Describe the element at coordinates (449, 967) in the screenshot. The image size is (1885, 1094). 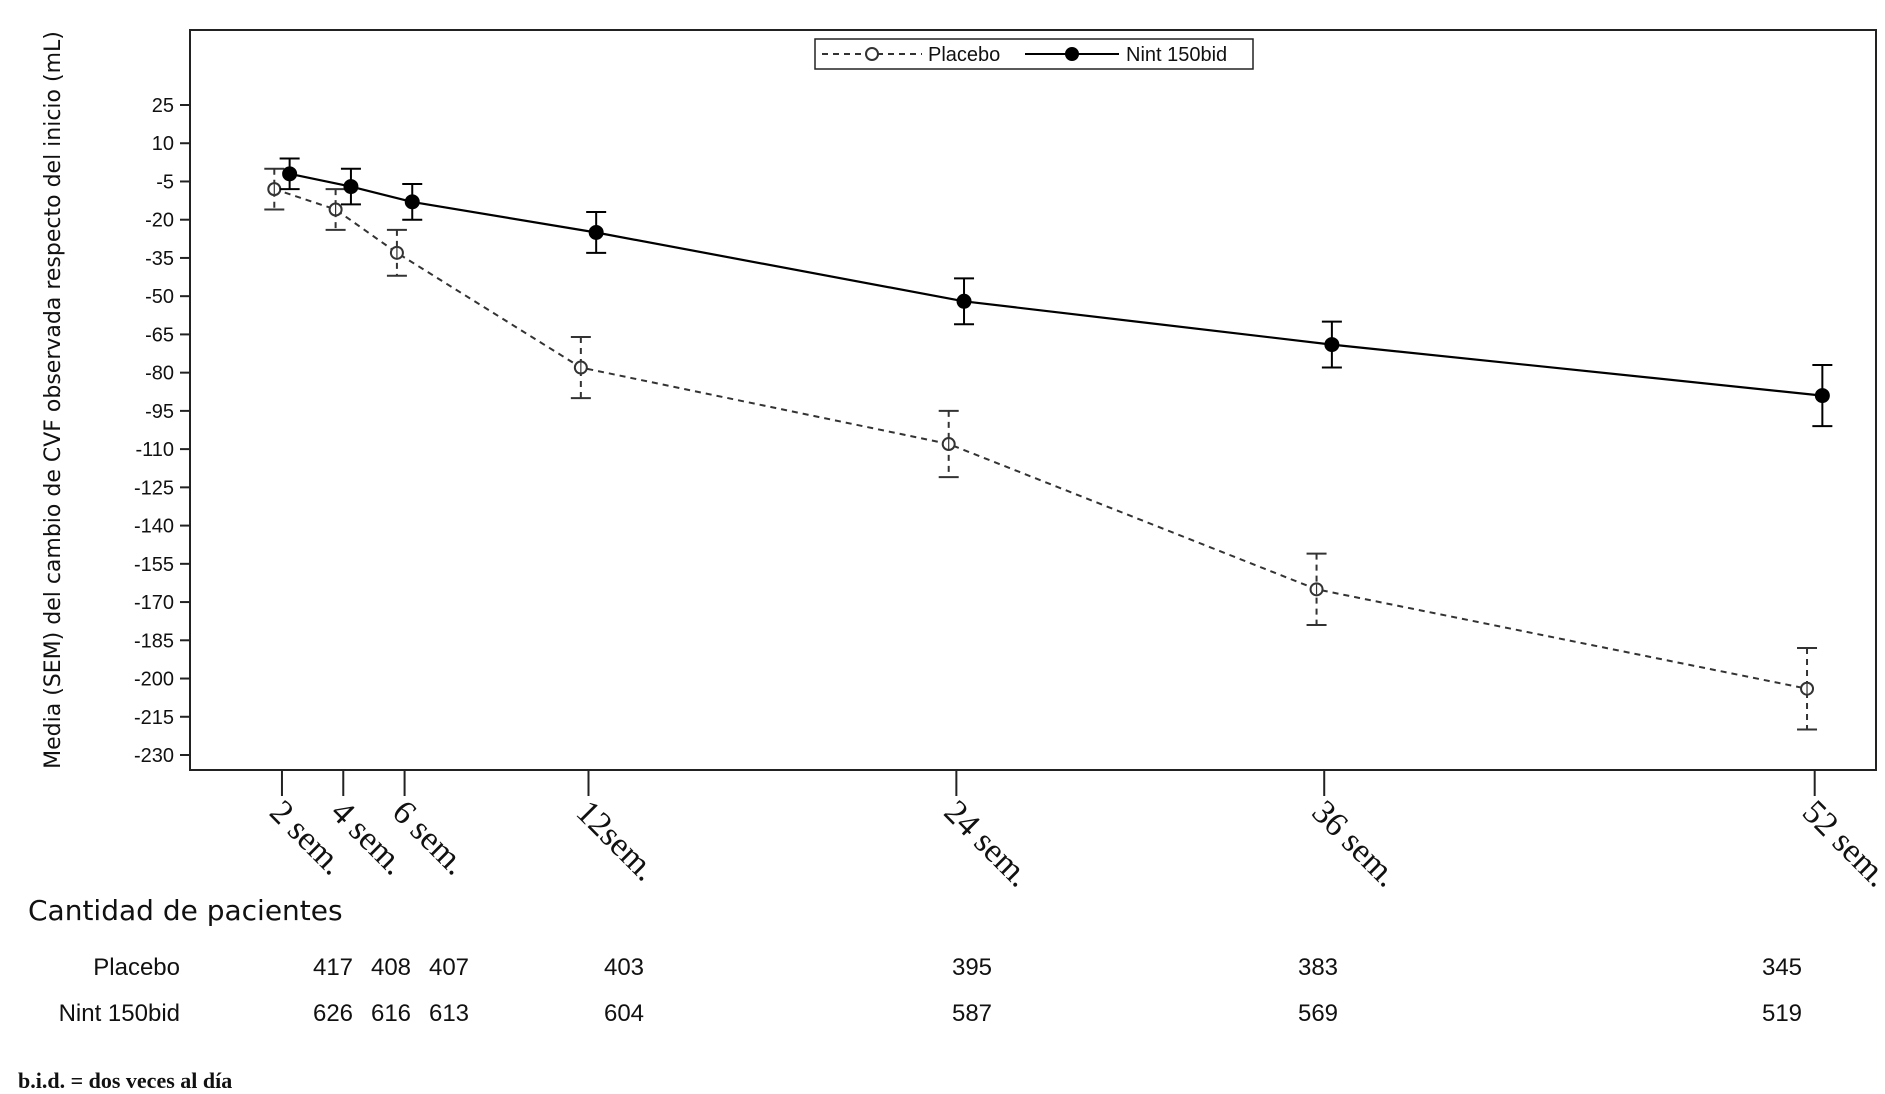
I see `patient-count-cell: 407` at that location.